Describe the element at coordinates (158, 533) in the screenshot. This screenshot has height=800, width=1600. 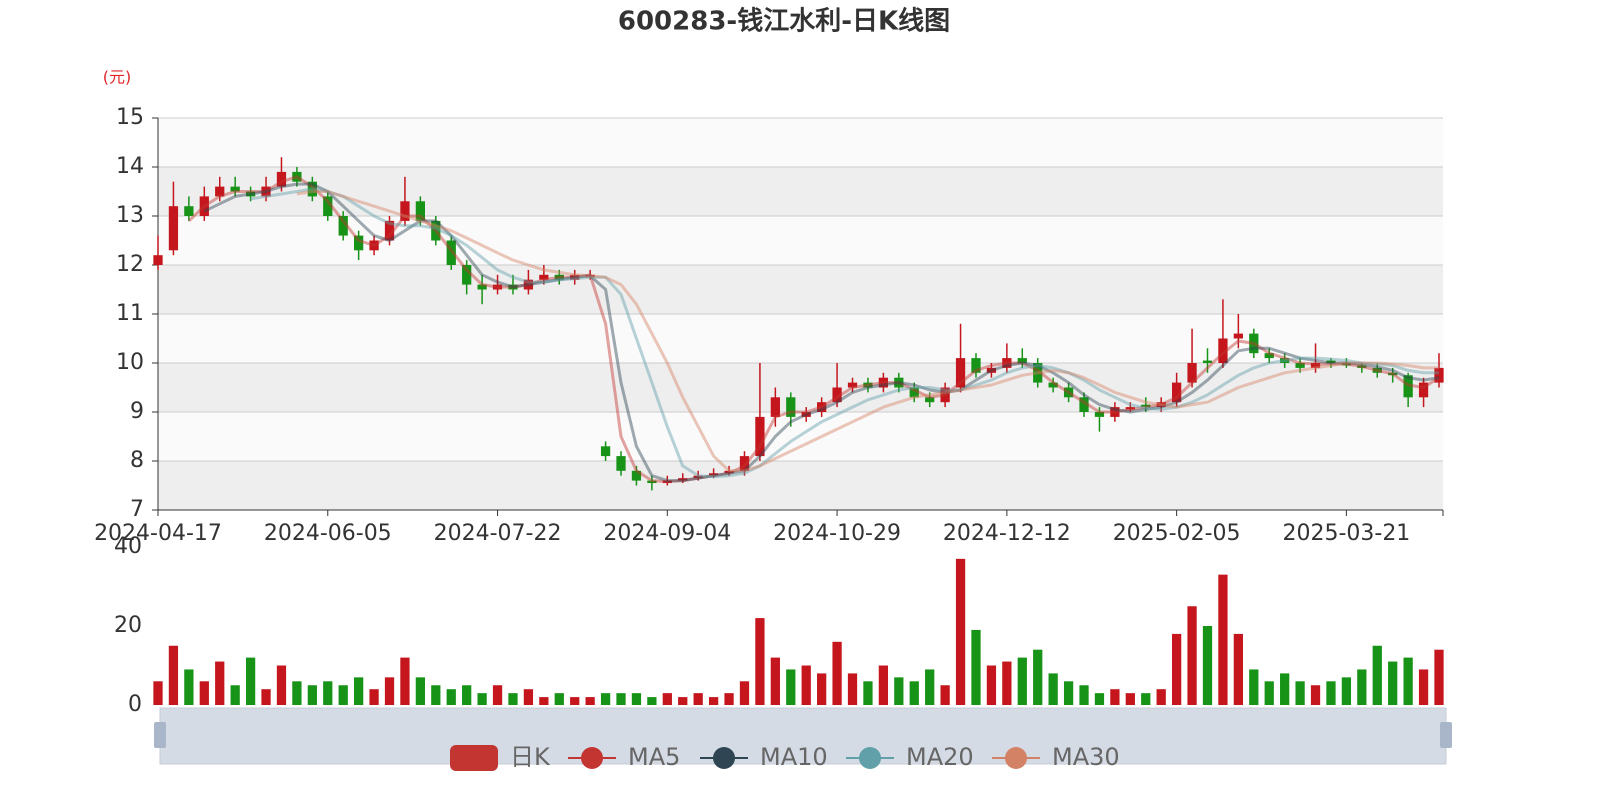
I see `x-tick-label: 2024-04-17` at that location.